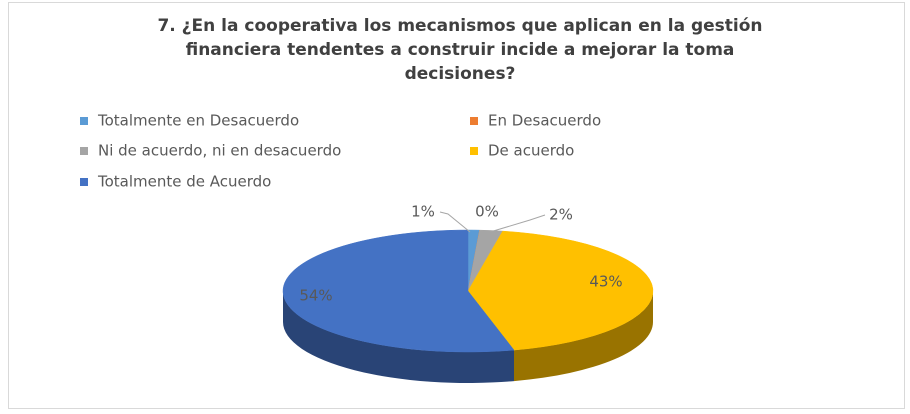 This screenshot has height=414, width=910. Describe the element at coordinates (198, 121) in the screenshot. I see `legend-label: Totalmente en Desacuerdo` at that location.